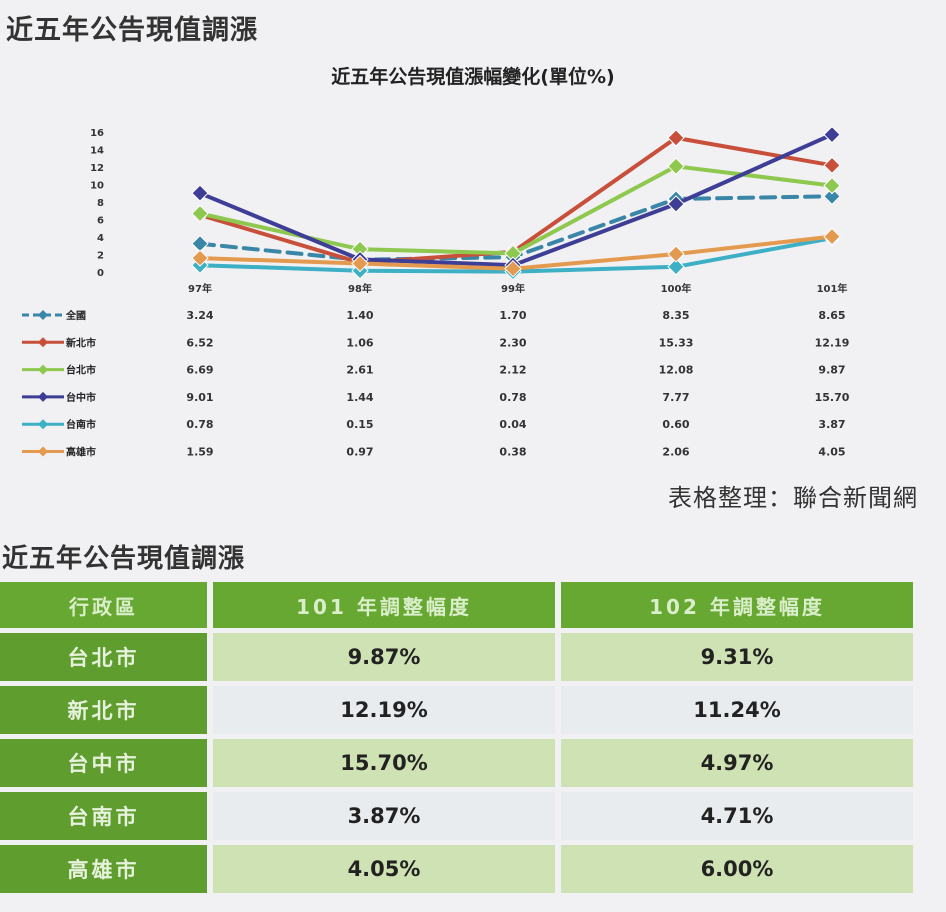 This screenshot has height=912, width=946. I want to click on data-label: 4.05, so click(831, 452).